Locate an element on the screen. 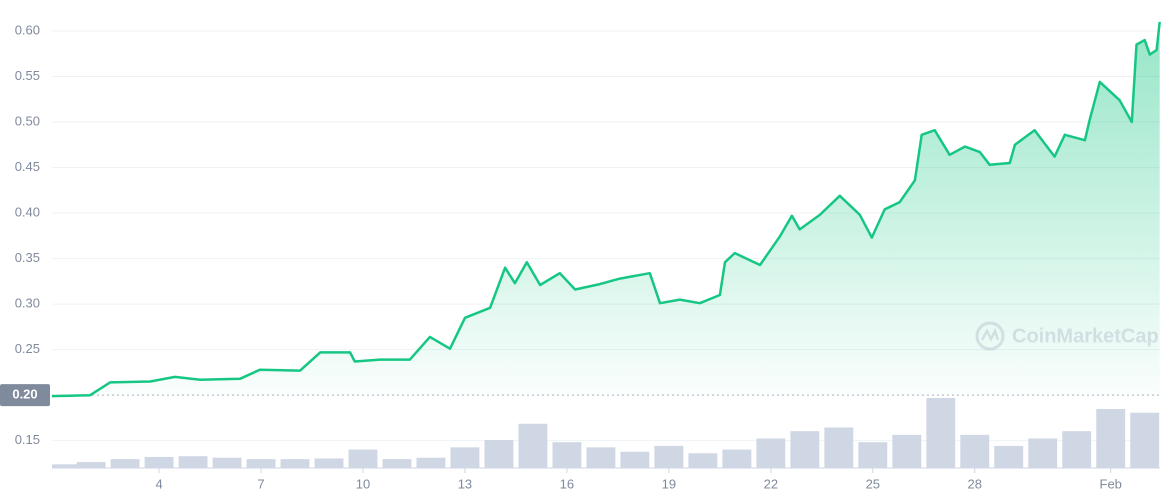 The width and height of the screenshot is (1161, 500). x-tick-label: 28 is located at coordinates (975, 483).